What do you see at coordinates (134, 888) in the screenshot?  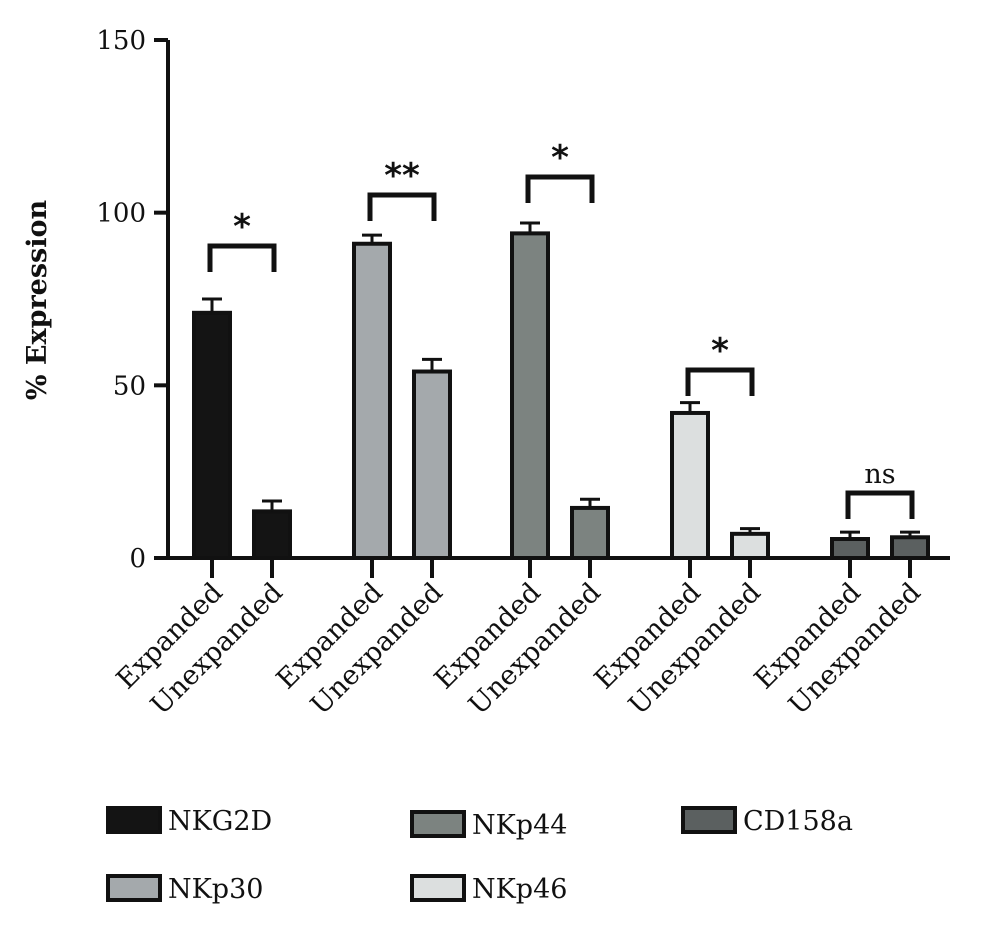 I see `legend-swatch-nkp30` at bounding box center [134, 888].